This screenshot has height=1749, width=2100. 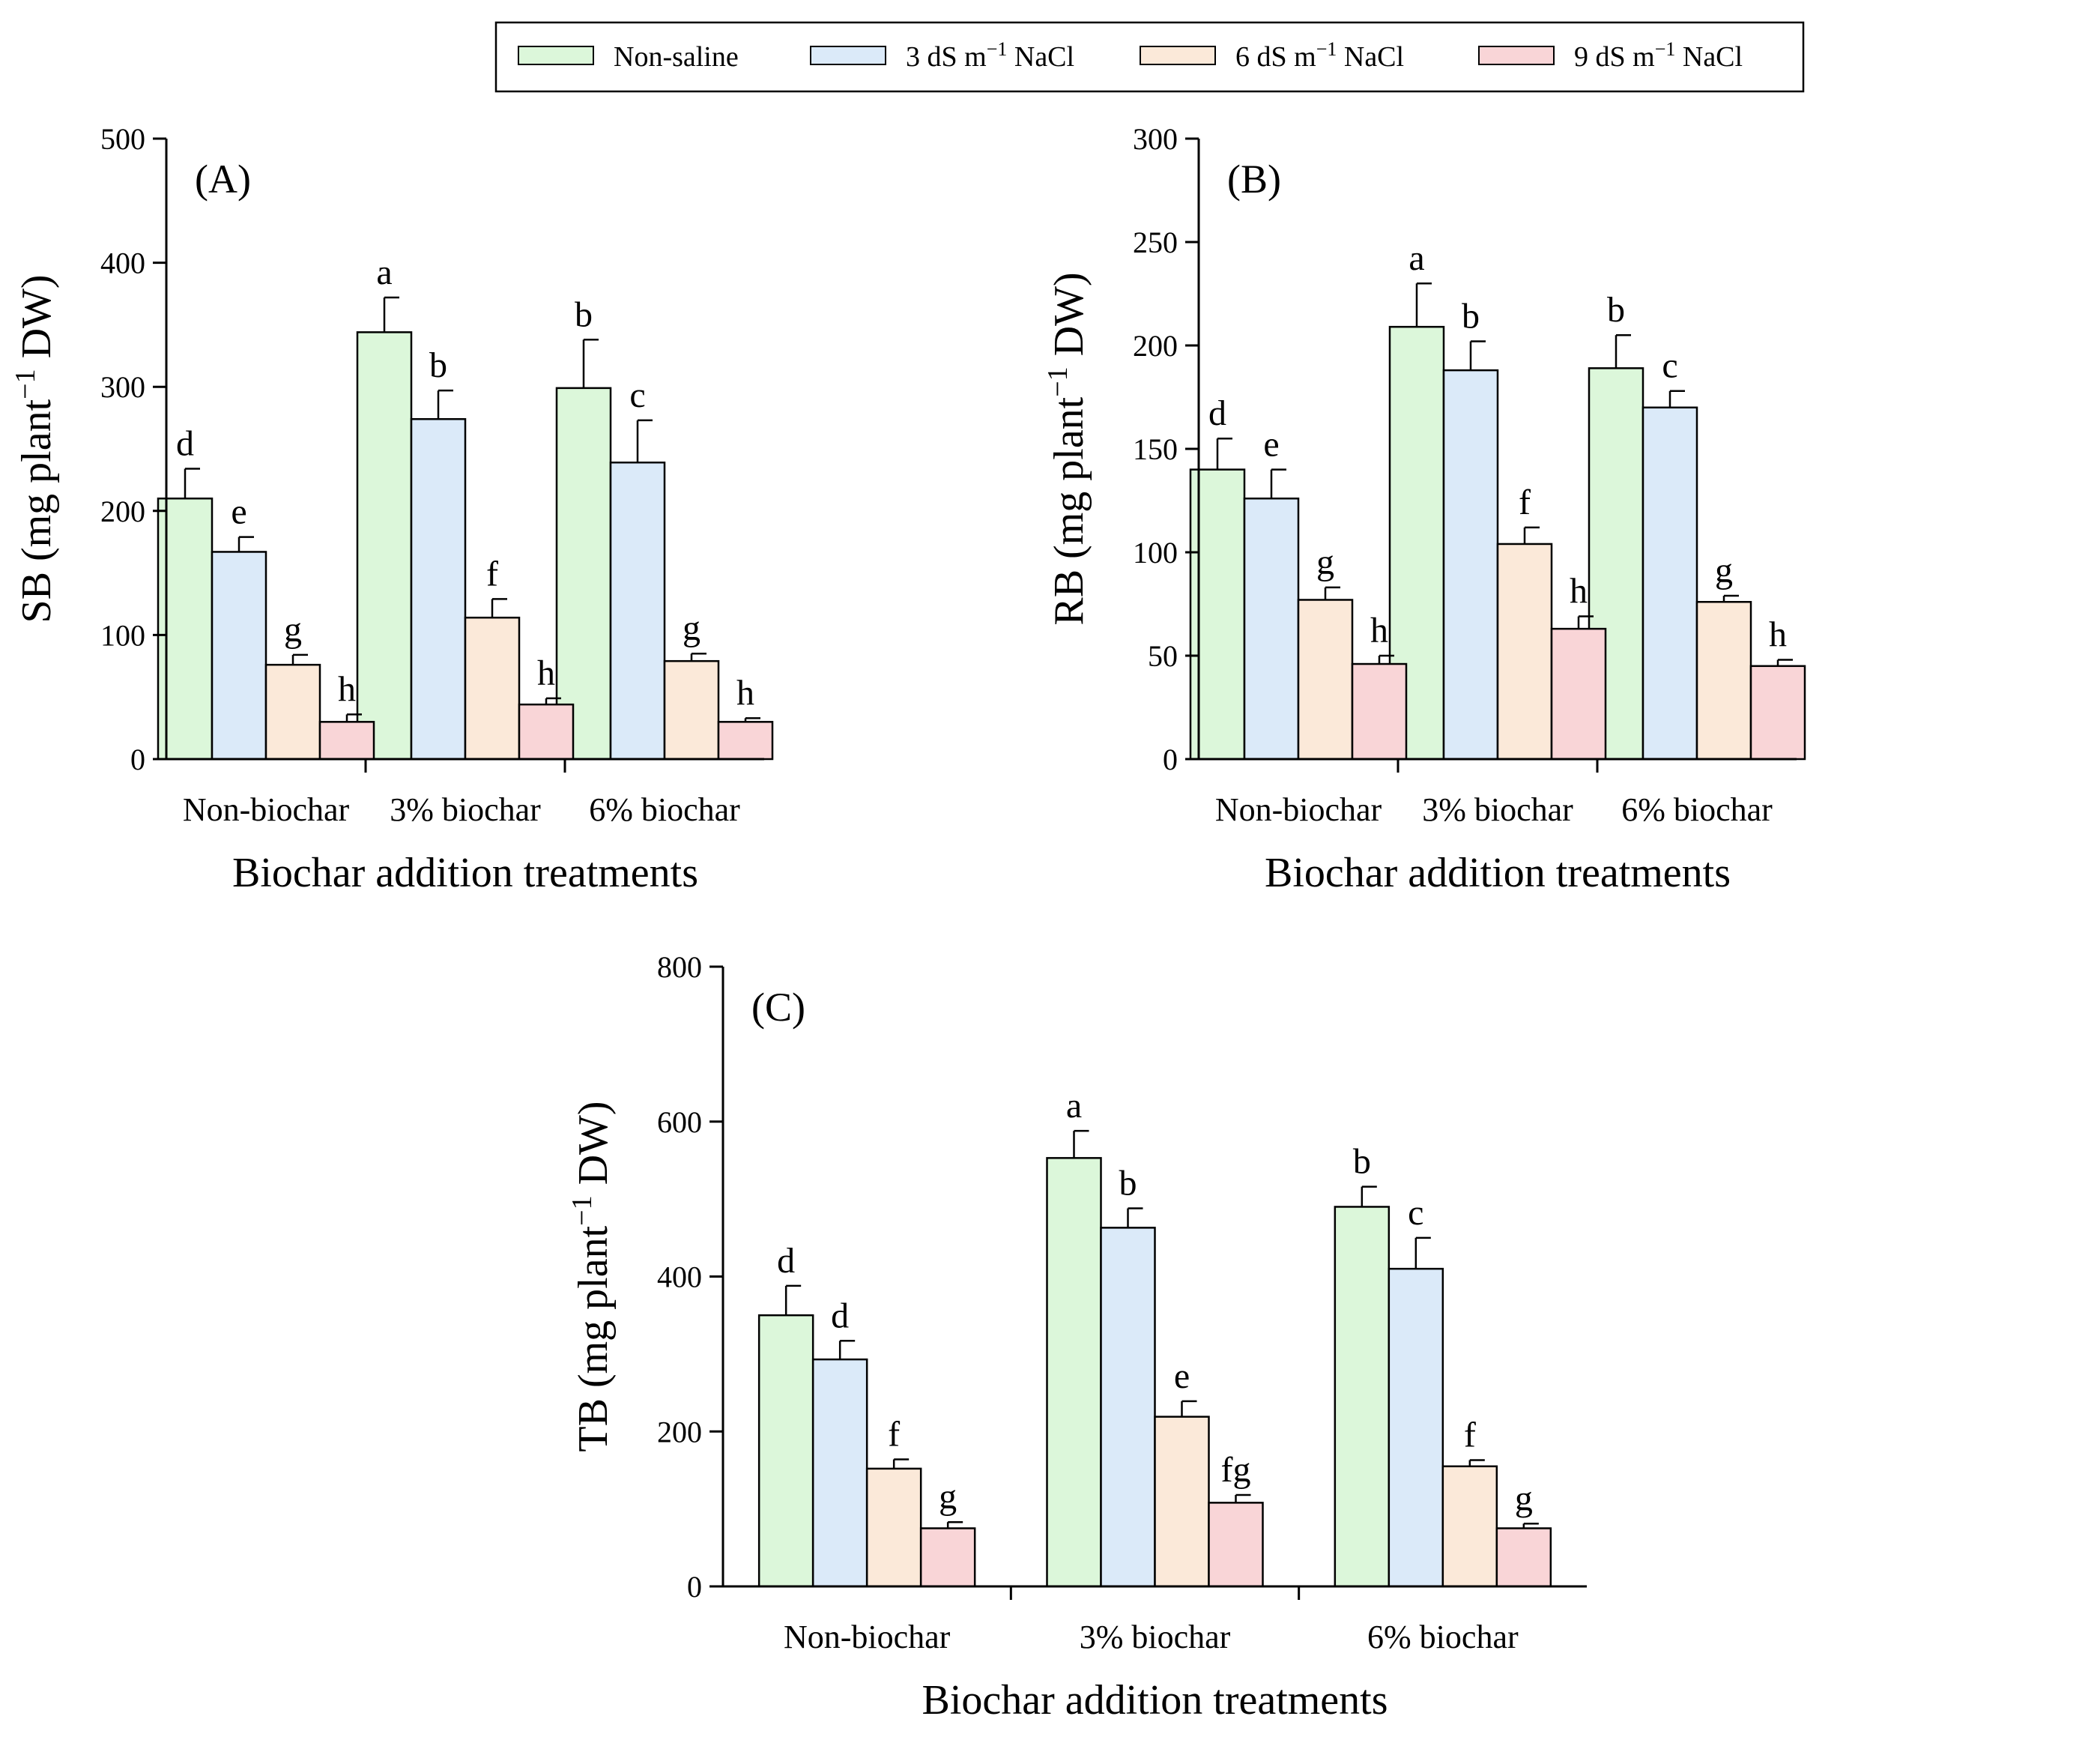 I want to click on panel-label: (A), so click(x=223, y=179).